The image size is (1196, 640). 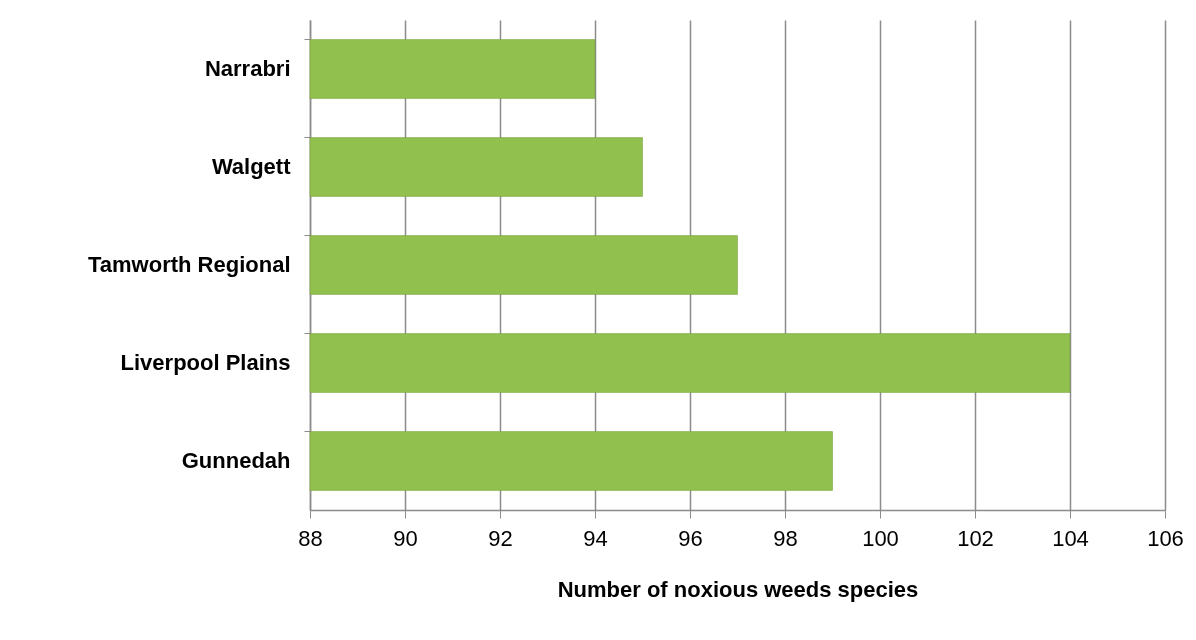 I want to click on x-tick-label: 98, so click(x=785, y=538).